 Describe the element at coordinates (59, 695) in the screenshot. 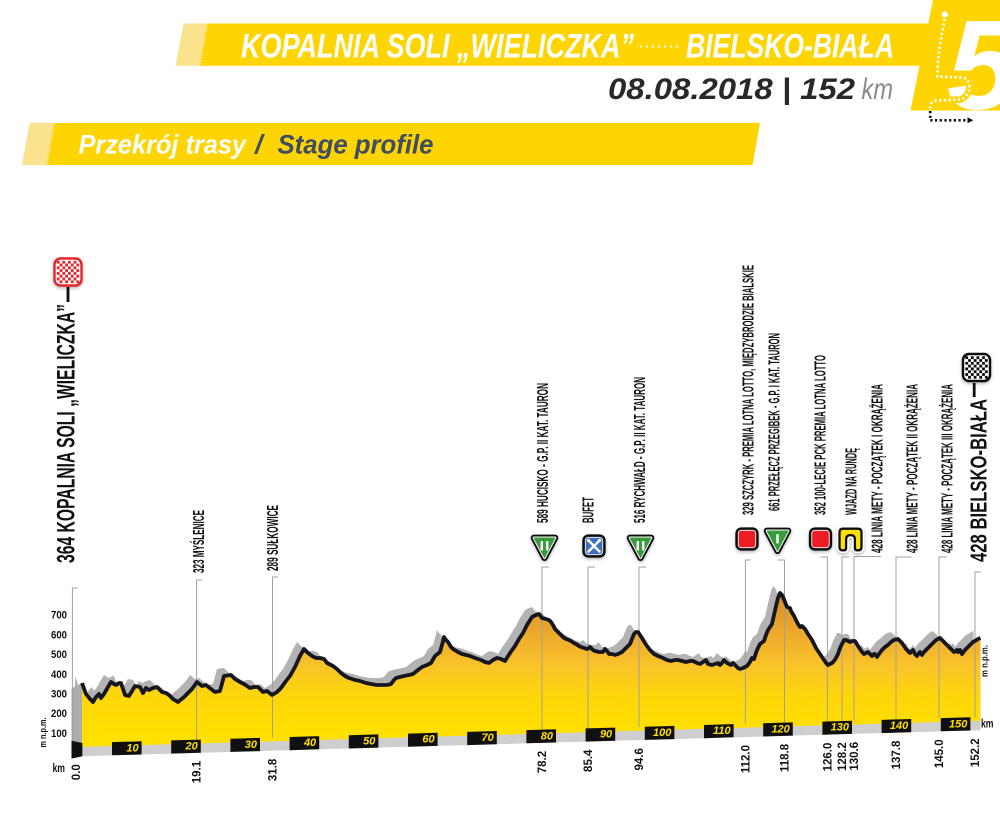

I see `svg-text: 300` at that location.